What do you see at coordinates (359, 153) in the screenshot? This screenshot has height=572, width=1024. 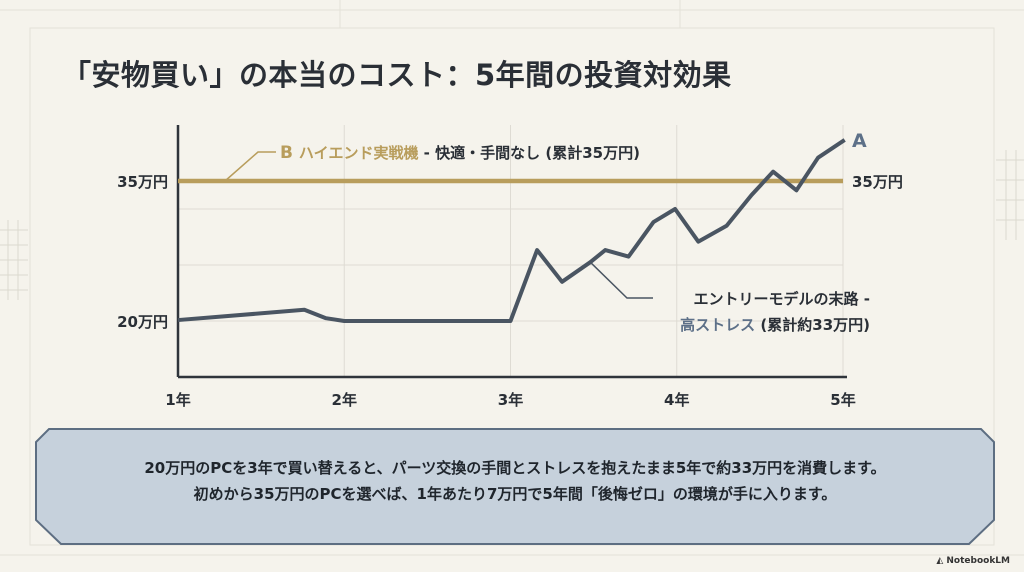 I see `series-b-title: ハイエンド実戦機` at bounding box center [359, 153].